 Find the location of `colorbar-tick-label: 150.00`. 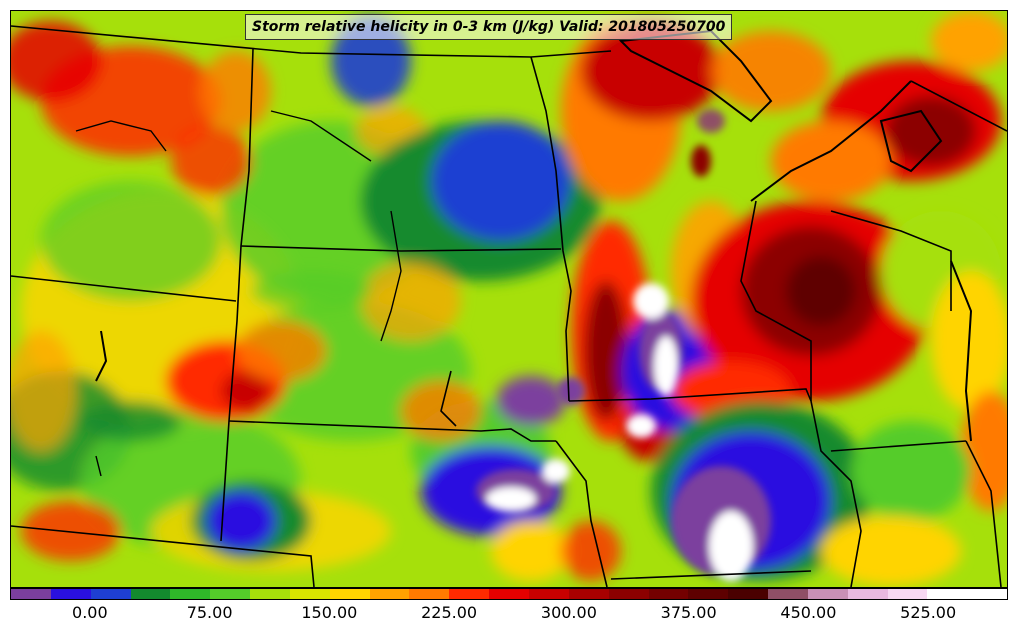

colorbar-tick-label: 150.00 is located at coordinates (329, 612).